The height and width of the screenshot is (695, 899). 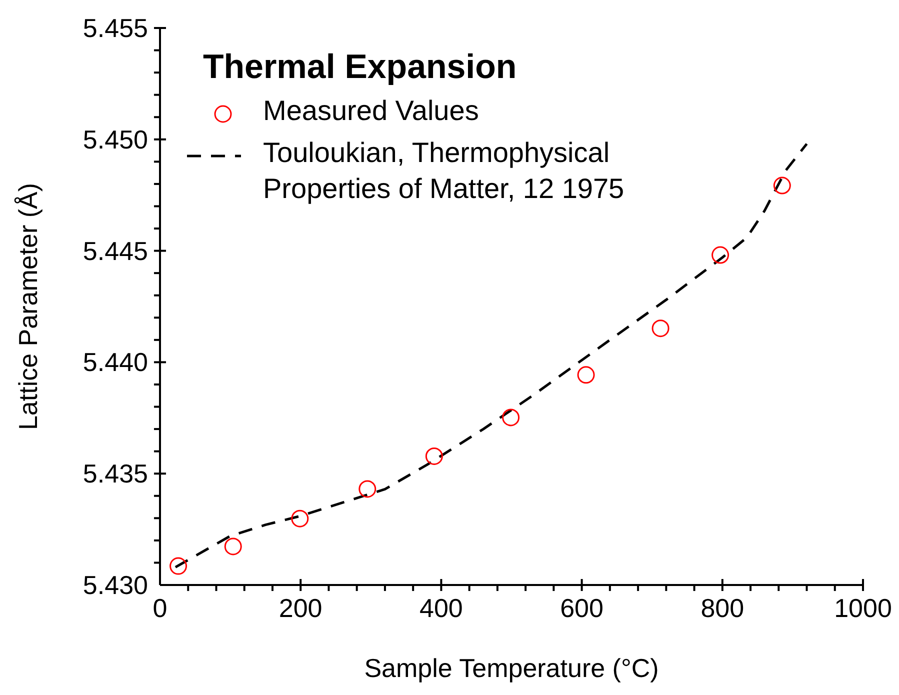 I want to click on x-axis-title: Sample Temperature (°C), so click(x=511, y=668).